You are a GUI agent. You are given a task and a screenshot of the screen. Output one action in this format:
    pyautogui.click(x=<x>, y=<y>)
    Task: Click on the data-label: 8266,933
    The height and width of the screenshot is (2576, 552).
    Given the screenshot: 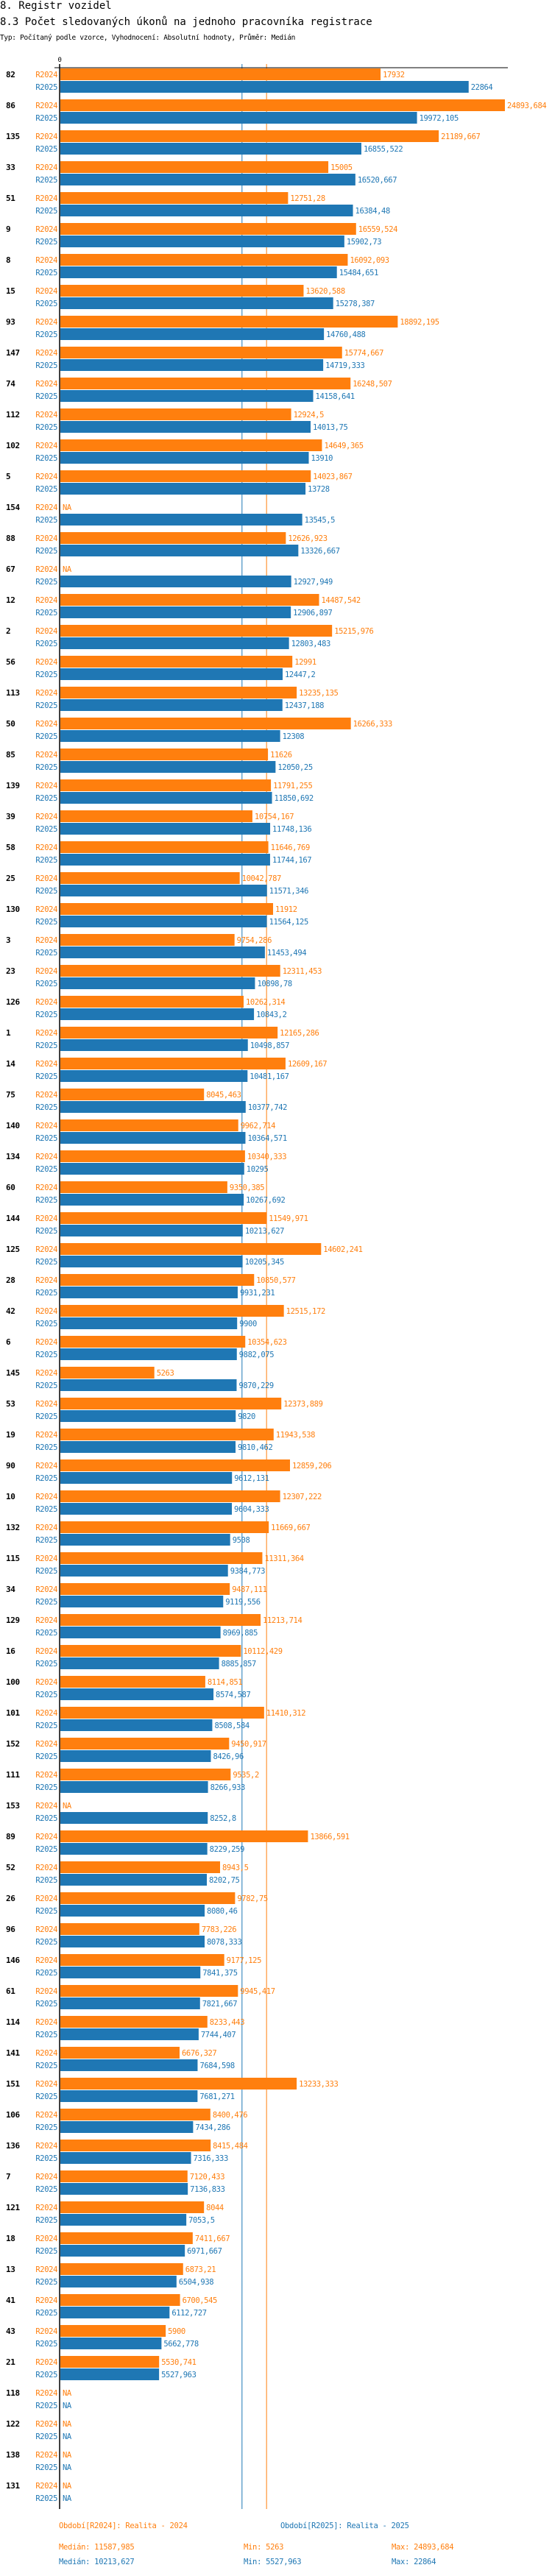 What is the action you would take?
    pyautogui.click(x=228, y=1787)
    